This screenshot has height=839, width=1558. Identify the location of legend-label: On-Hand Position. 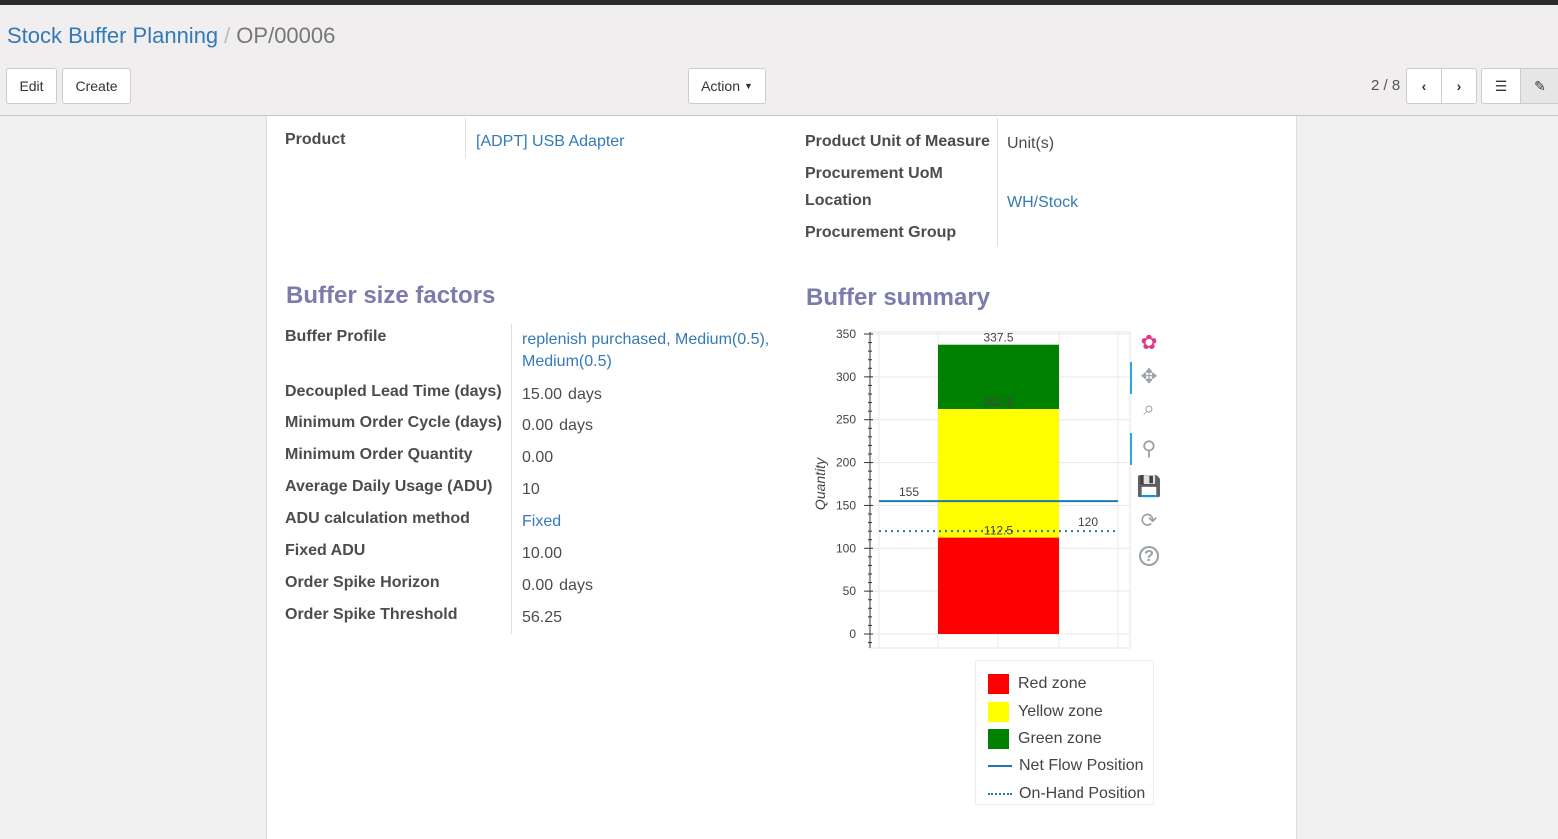
(1082, 793).